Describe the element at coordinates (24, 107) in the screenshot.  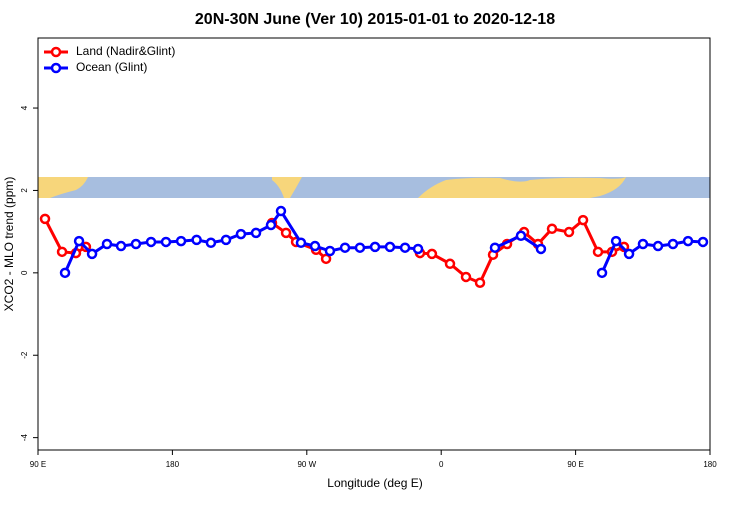
I see `y-tick-label: 4` at that location.